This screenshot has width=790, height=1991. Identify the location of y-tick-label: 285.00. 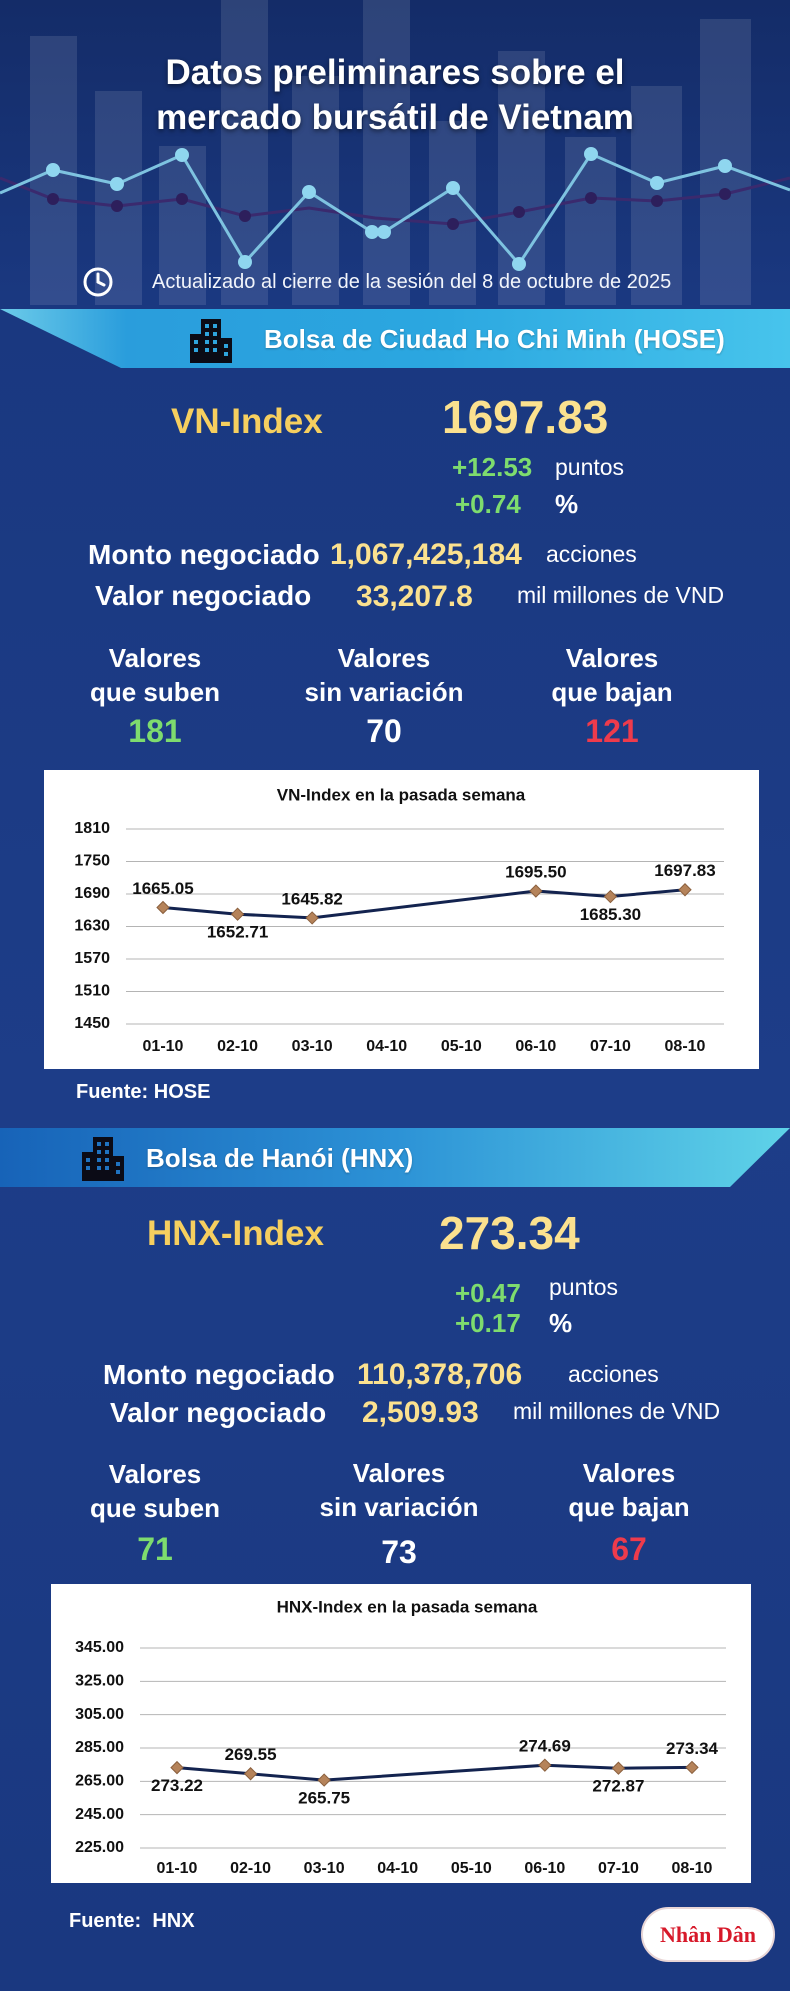
(99, 1747).